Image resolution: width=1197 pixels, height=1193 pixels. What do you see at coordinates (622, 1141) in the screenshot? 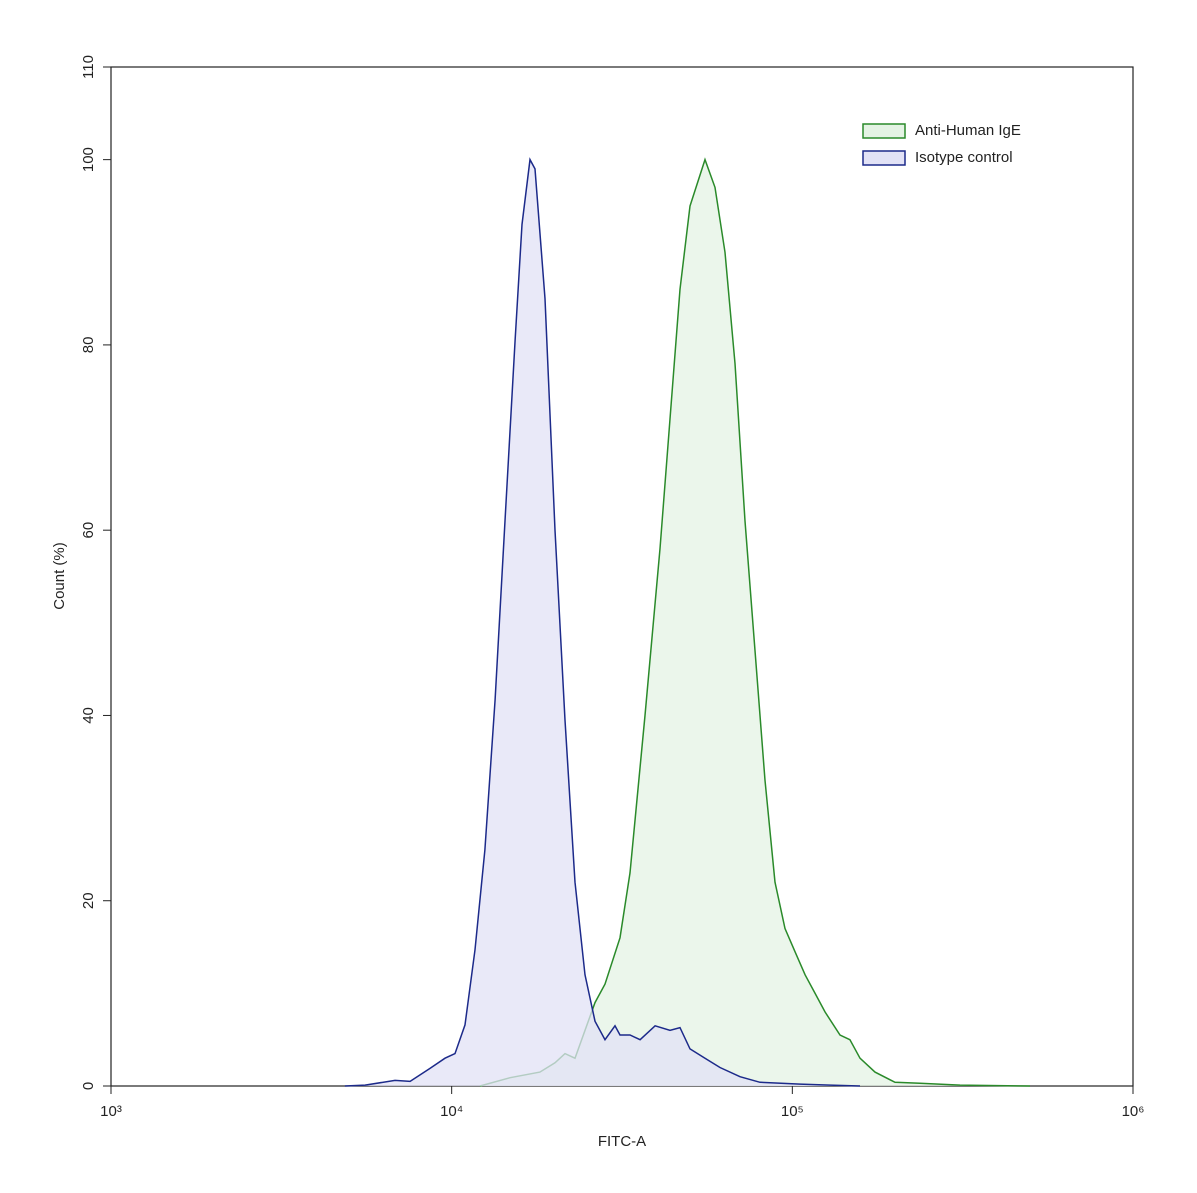
I see `x-axis-label: FITC-A` at bounding box center [622, 1141].